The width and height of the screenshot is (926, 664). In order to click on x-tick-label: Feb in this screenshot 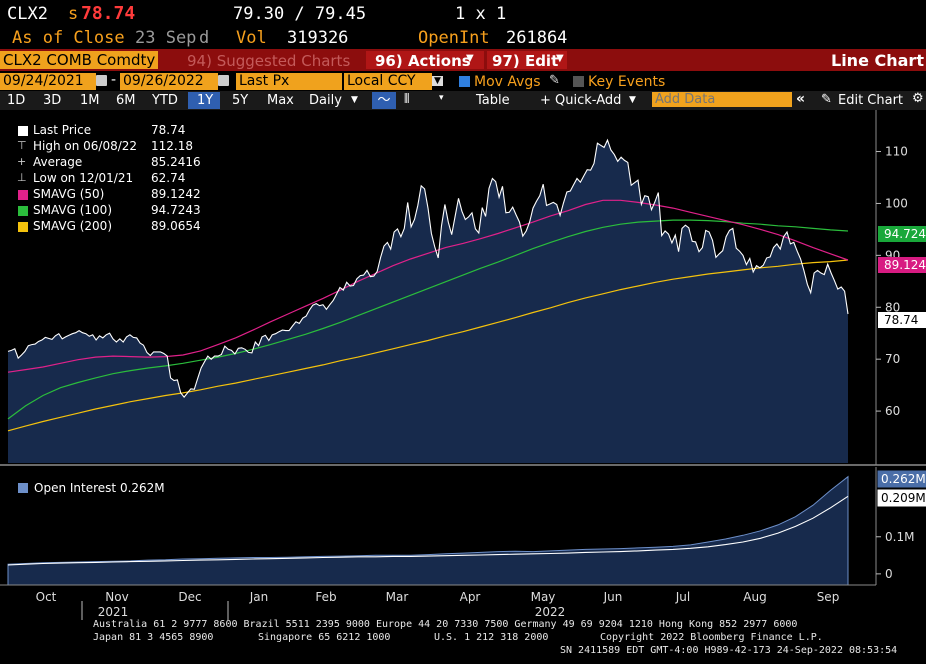, I will do `click(325, 597)`.